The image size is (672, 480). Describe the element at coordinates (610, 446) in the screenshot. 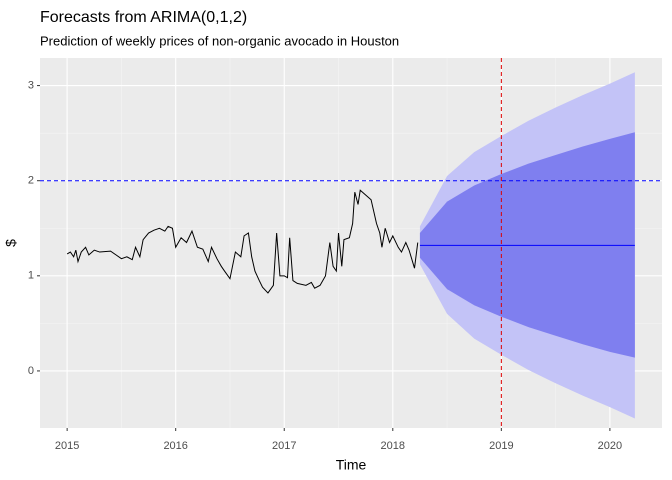

I see `x-tick-label: 2020` at that location.